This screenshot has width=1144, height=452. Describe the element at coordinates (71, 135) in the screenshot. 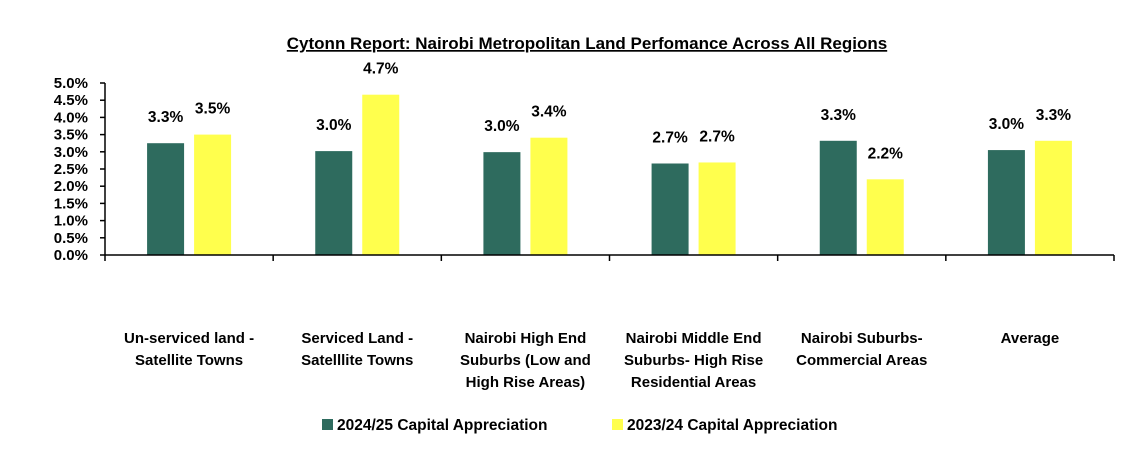

I see `y-tick-label: 3.5%` at that location.